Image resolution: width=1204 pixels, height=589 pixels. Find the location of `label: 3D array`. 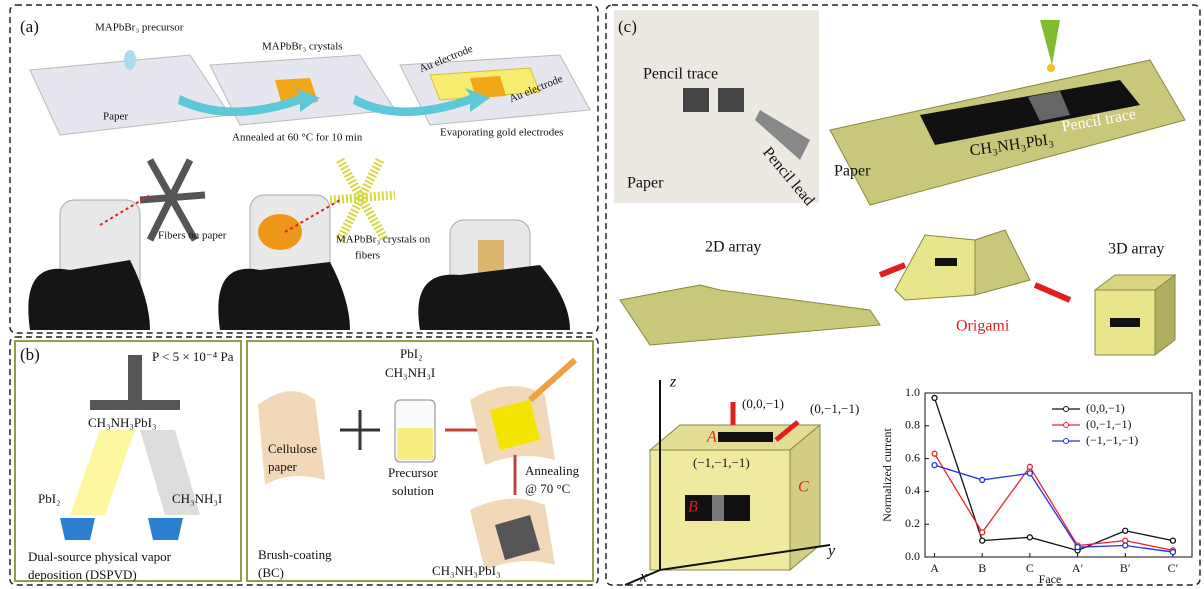

label: 3D array is located at coordinates (1136, 249).